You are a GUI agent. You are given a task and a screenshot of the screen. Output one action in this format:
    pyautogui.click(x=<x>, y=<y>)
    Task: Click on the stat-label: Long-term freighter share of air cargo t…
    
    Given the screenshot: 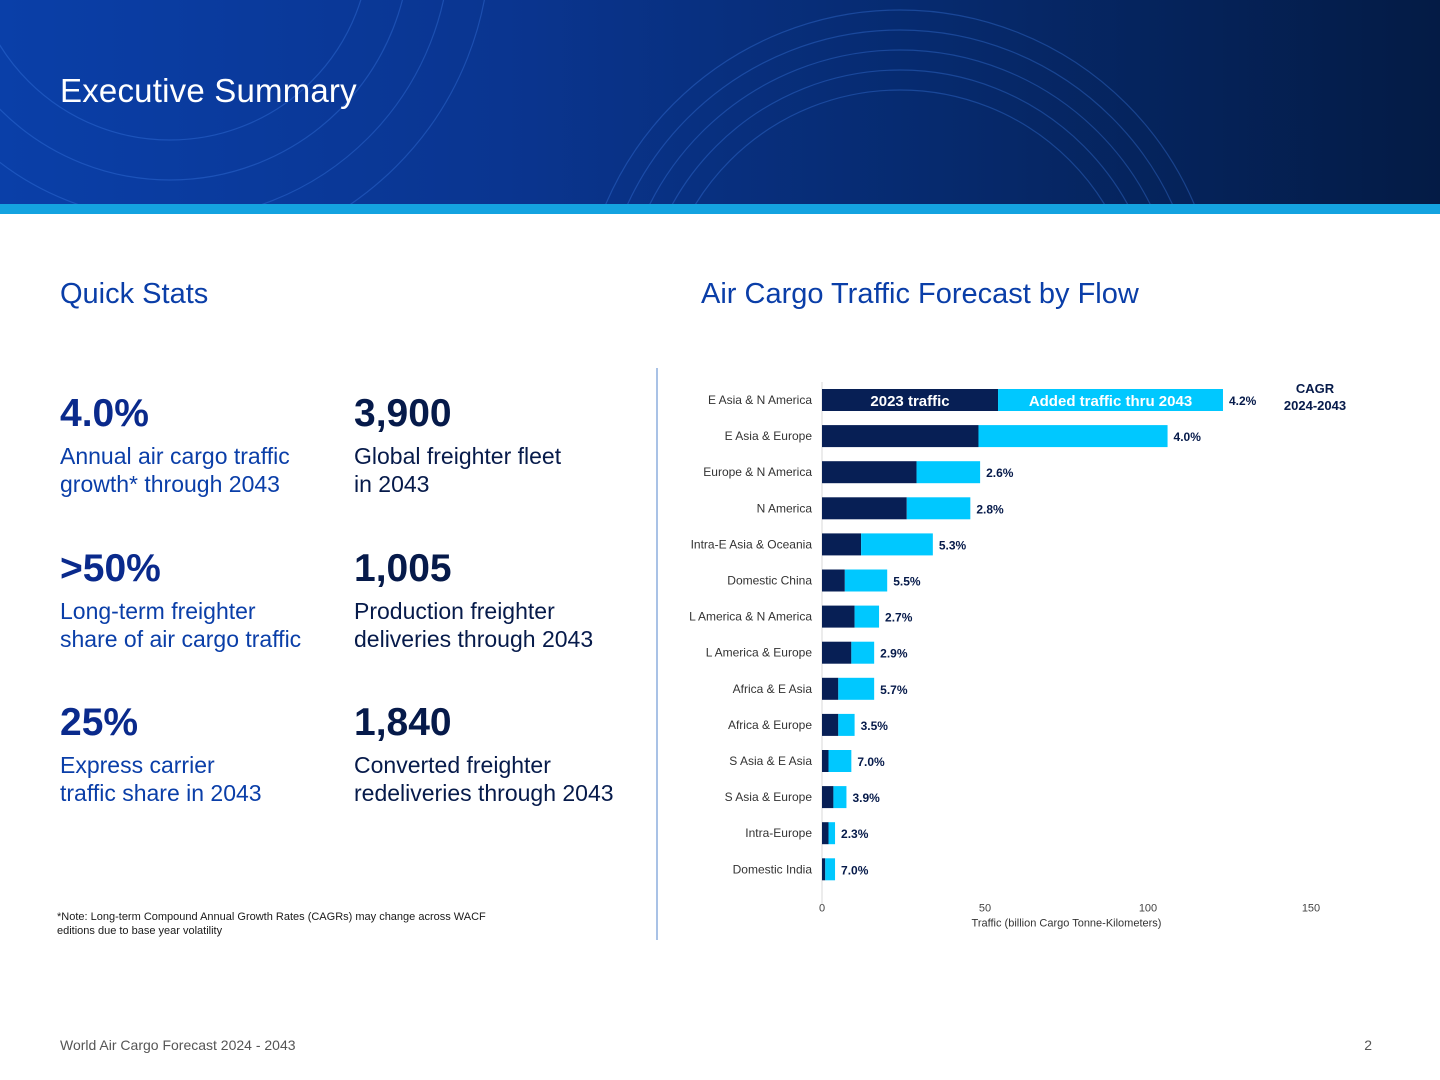 What is the action you would take?
    pyautogui.click(x=181, y=625)
    